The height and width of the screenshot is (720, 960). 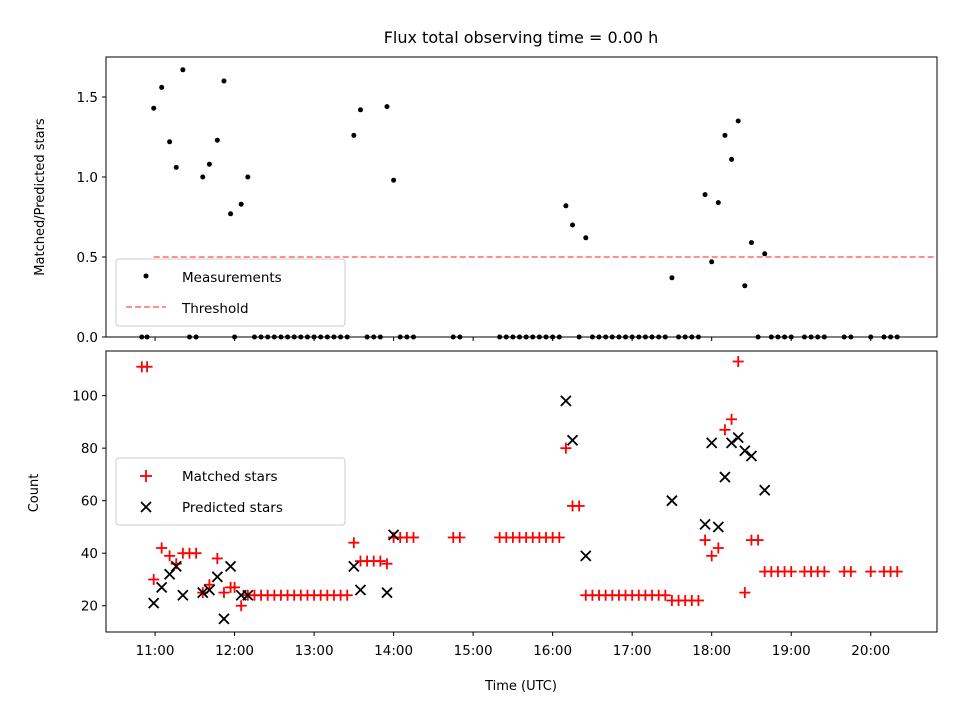 I want to click on top-chart-title: Flux total observing time = 0.00 h, so click(x=521, y=37).